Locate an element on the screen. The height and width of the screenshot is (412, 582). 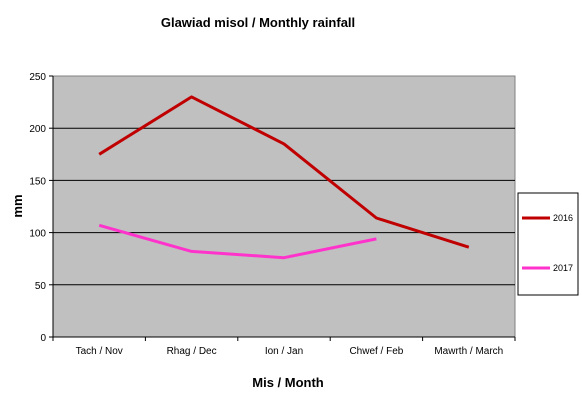
x-tick-label: Tach / Nov is located at coordinates (99, 351).